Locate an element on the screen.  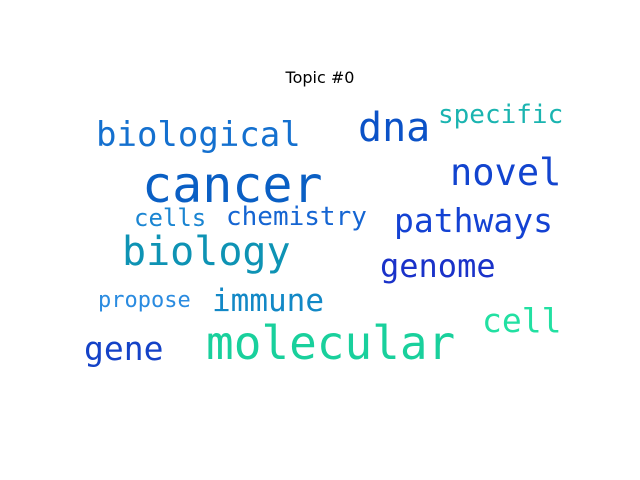
word-molecular: molecular is located at coordinates (331, 343).